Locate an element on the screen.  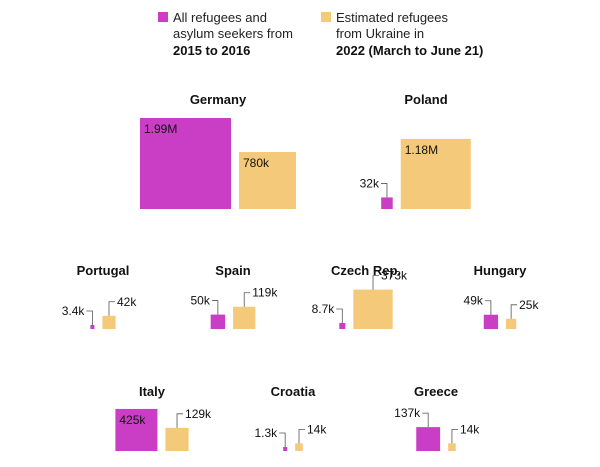
panel-czech-rep: Czech Rep. 8.7k 373k is located at coordinates (360, 296).